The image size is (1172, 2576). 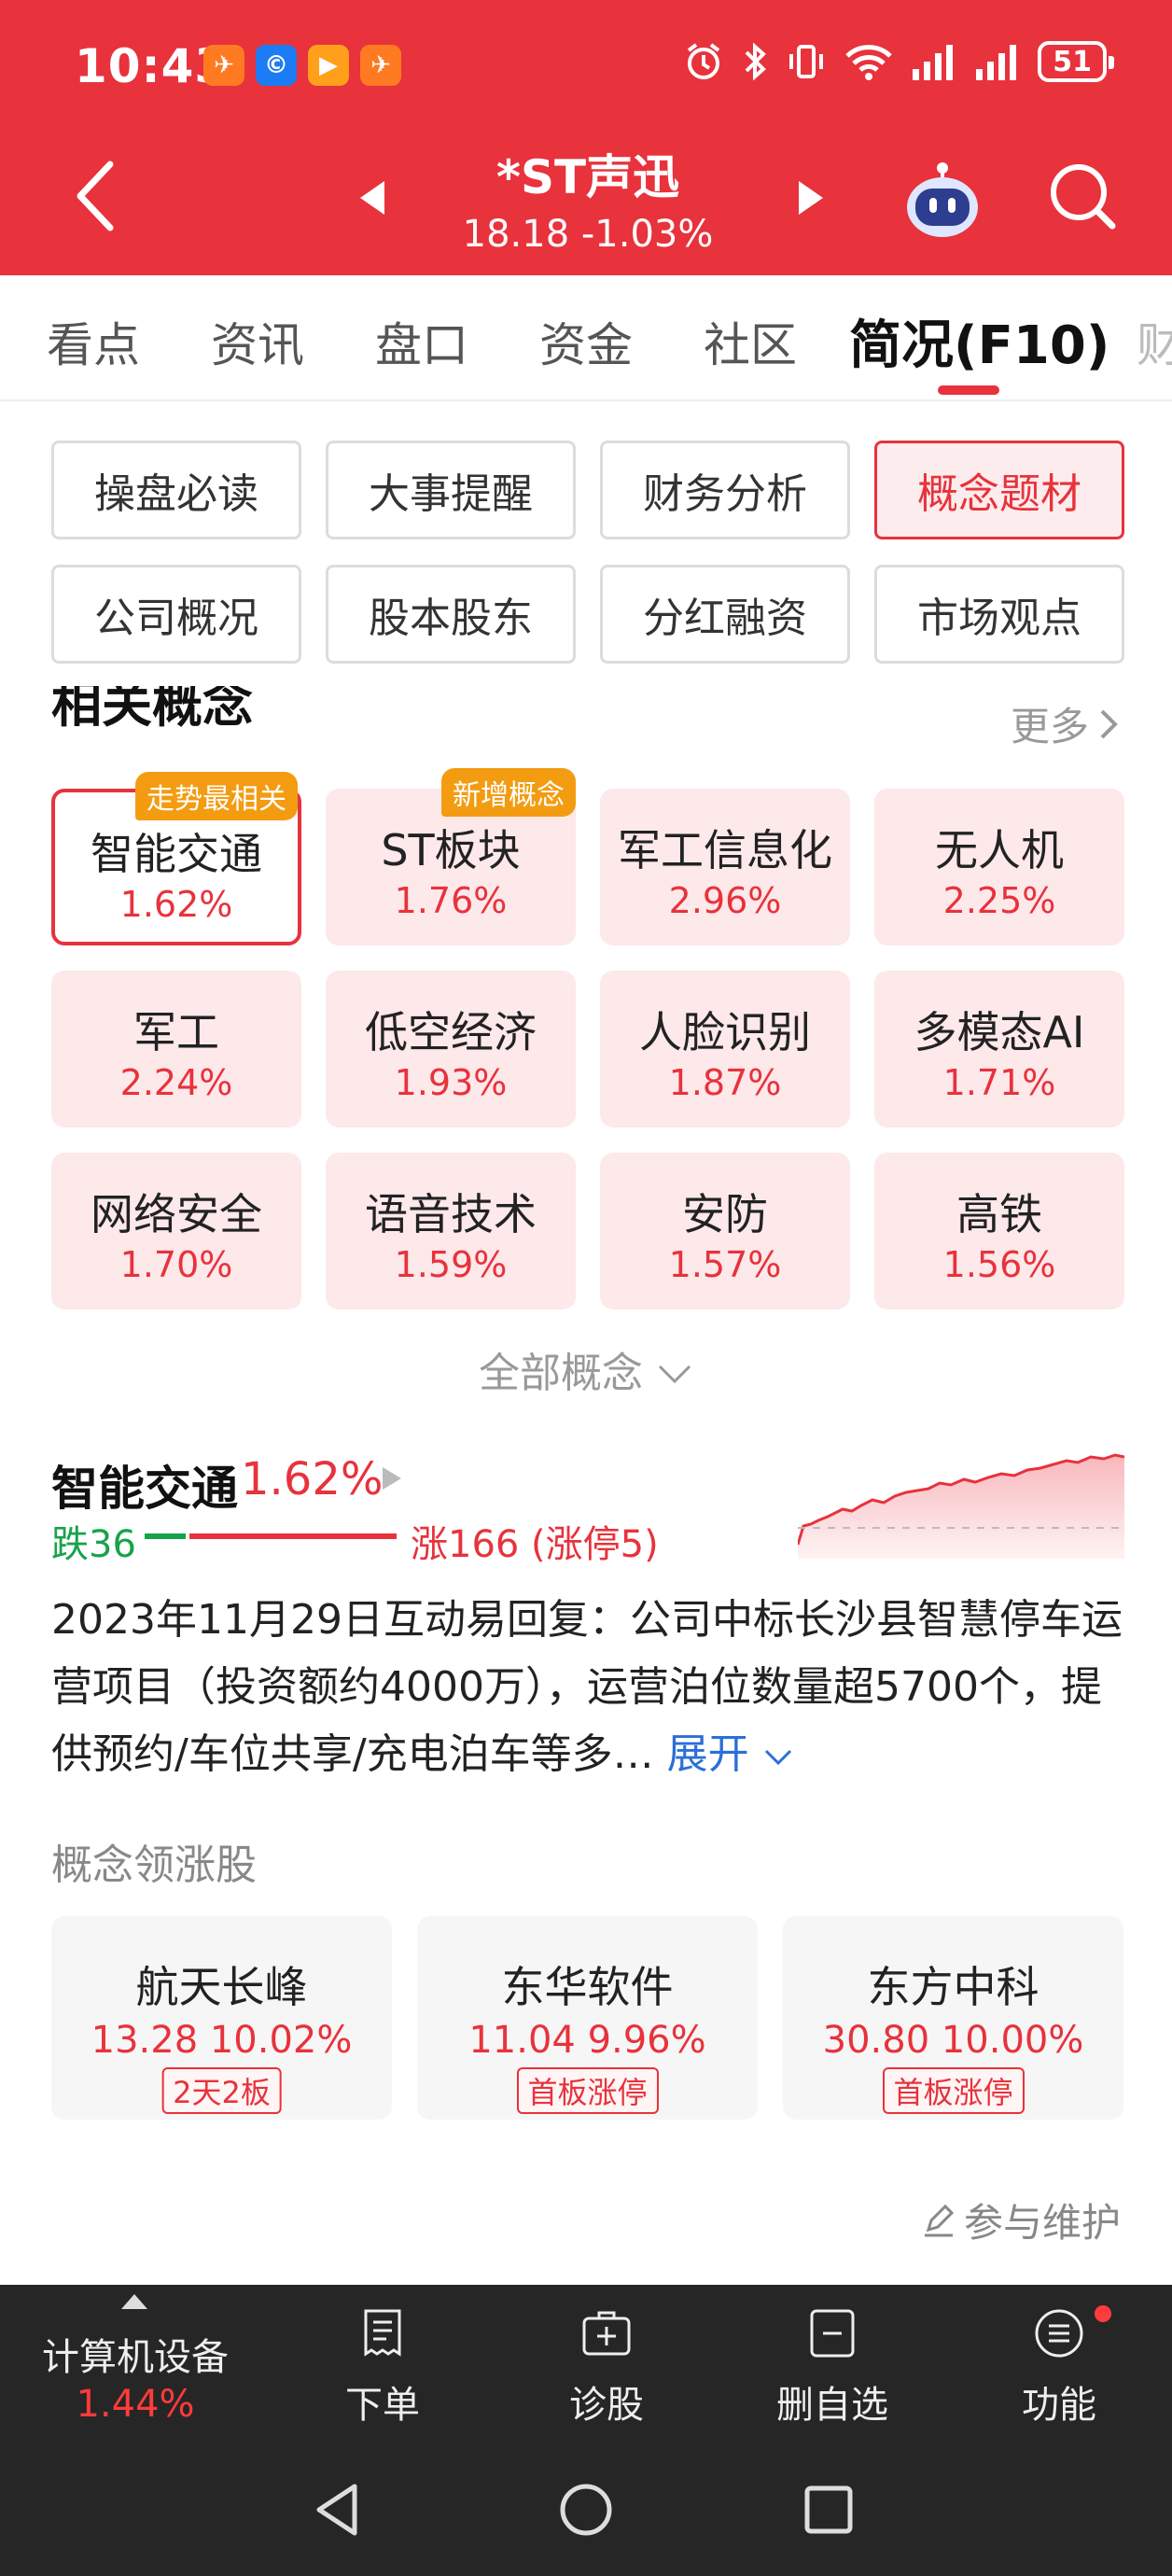 I want to click on leading-stock-quote: 11.04 9.96%, so click(x=587, y=2040).